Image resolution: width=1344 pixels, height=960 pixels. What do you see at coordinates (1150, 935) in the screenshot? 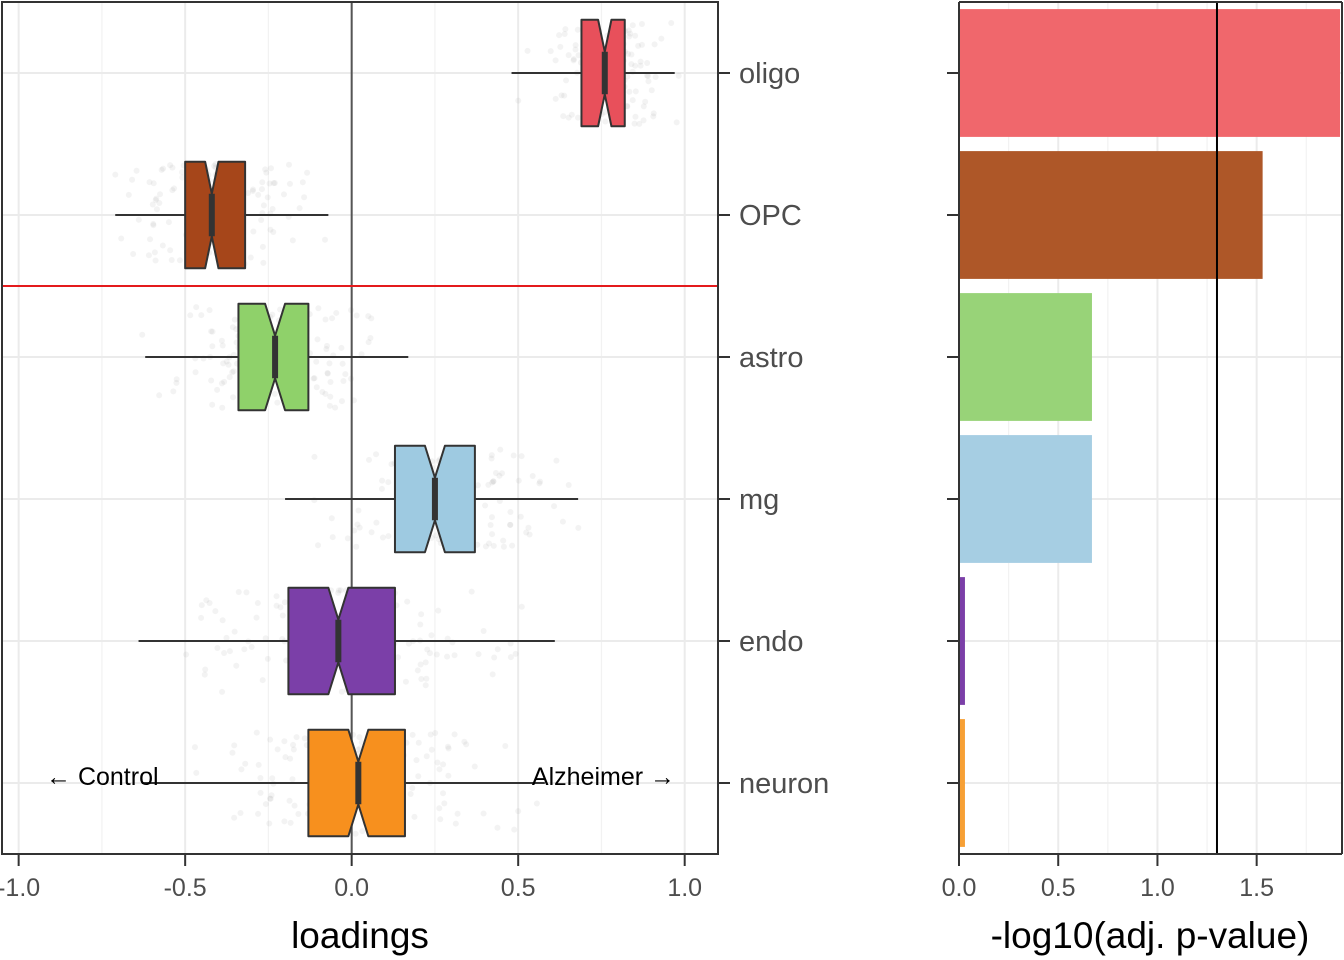
I see `right-x-axis-title: -log10(adj. p-value)` at bounding box center [1150, 935].